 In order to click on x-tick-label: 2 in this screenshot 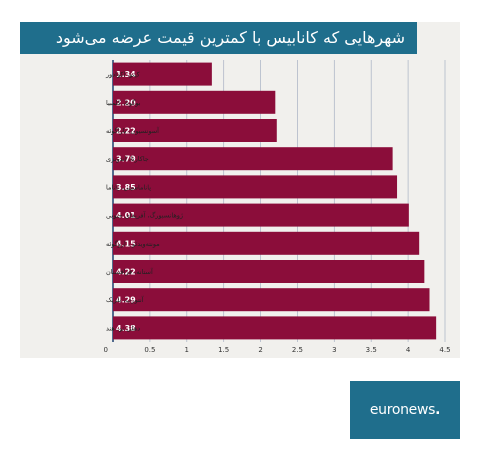, I will do `click(260, 350)`.